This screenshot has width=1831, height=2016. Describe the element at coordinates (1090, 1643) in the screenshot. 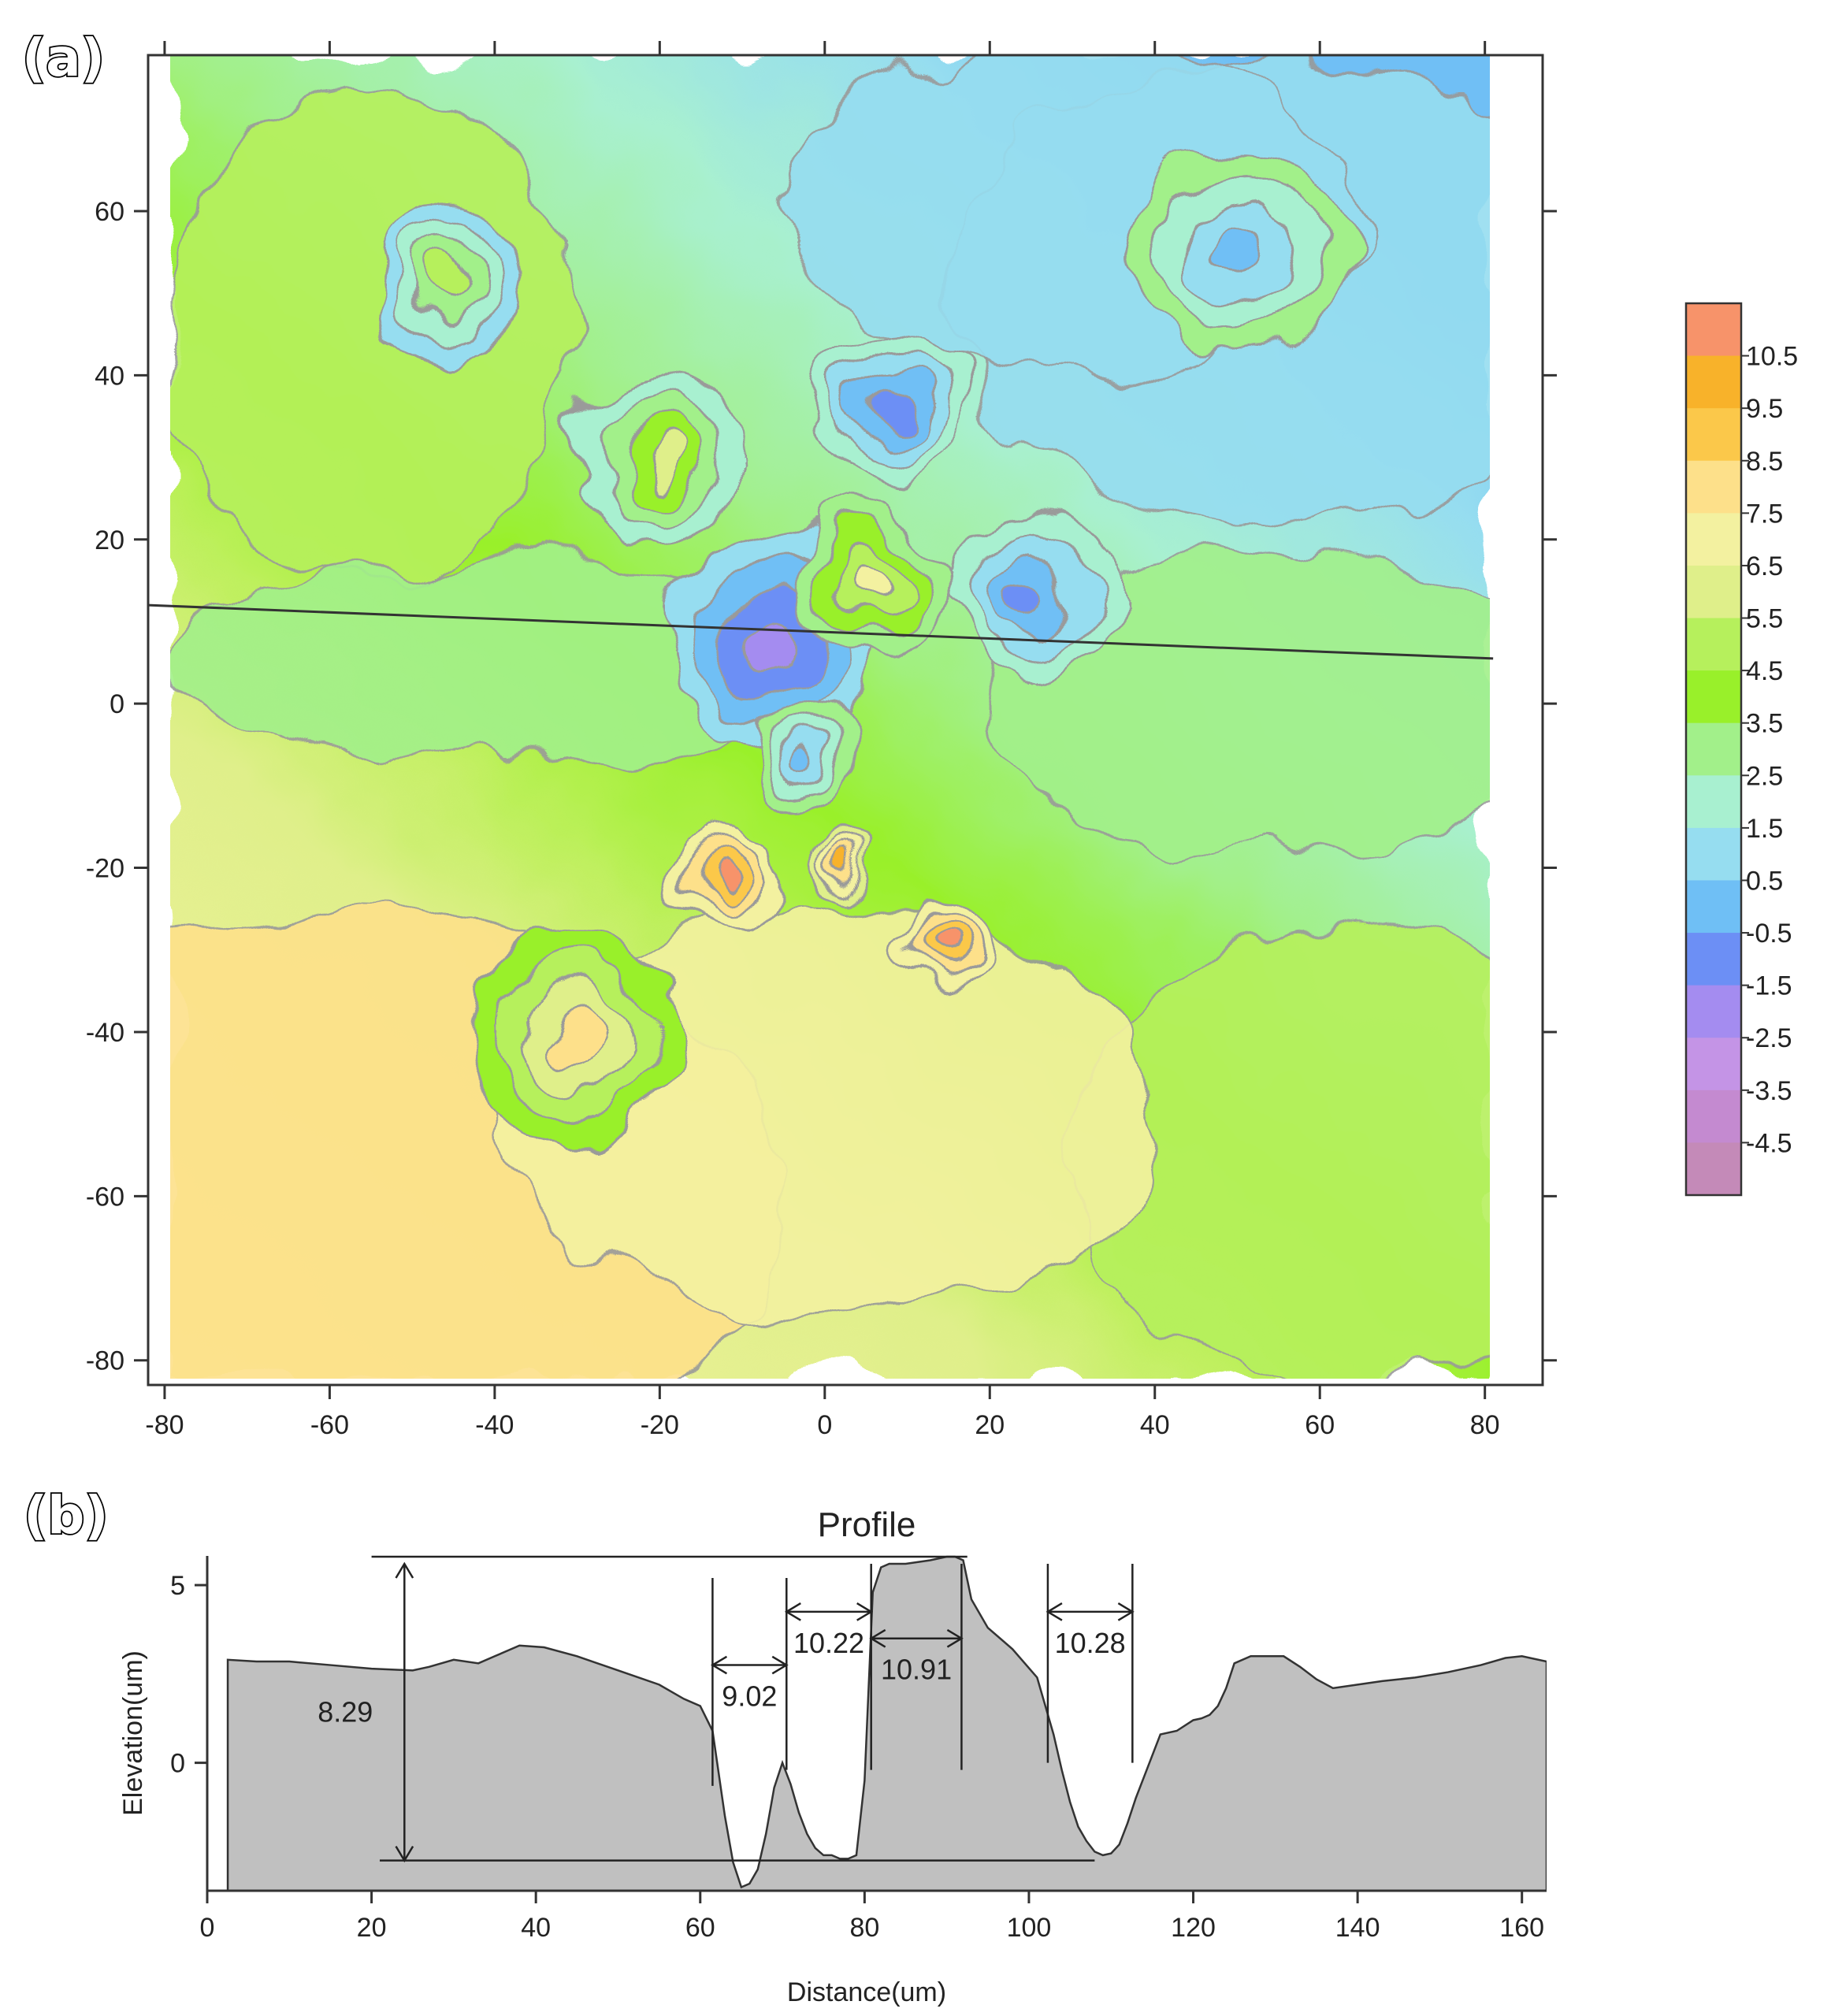

I see `dimension-label: 10.28` at that location.